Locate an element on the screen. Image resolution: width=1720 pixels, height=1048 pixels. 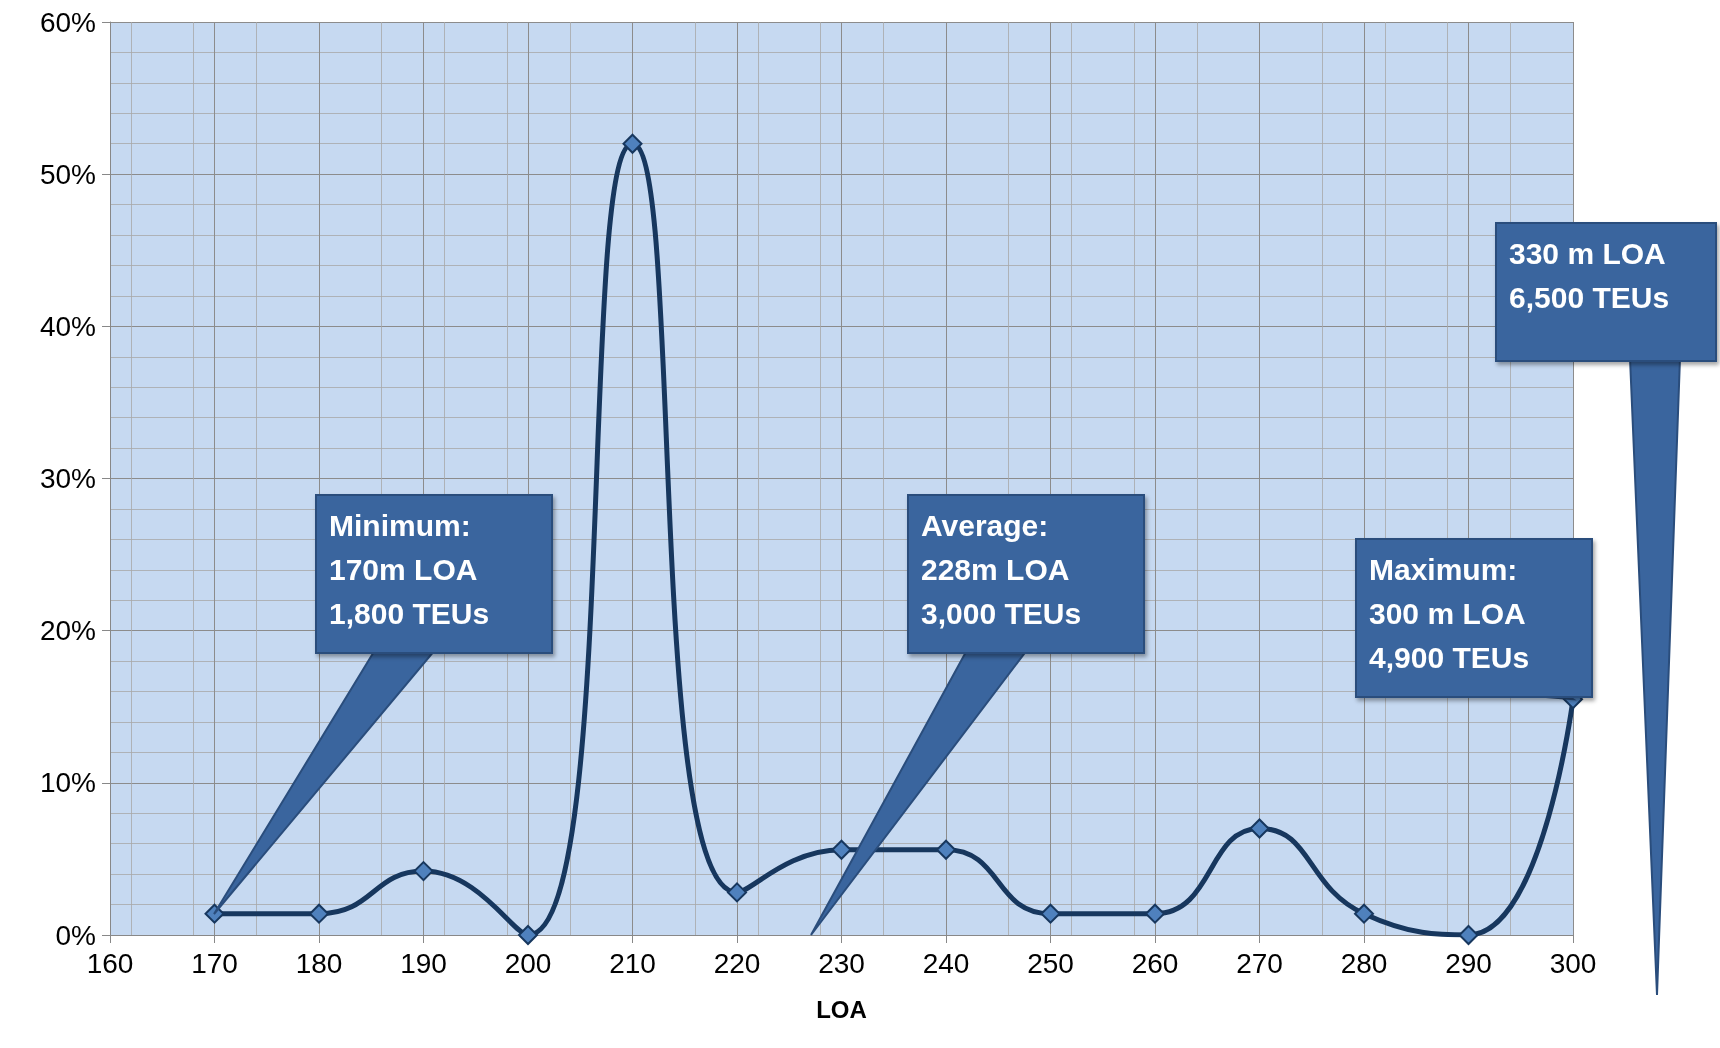
x-tick-label: 230 is located at coordinates (841, 963).